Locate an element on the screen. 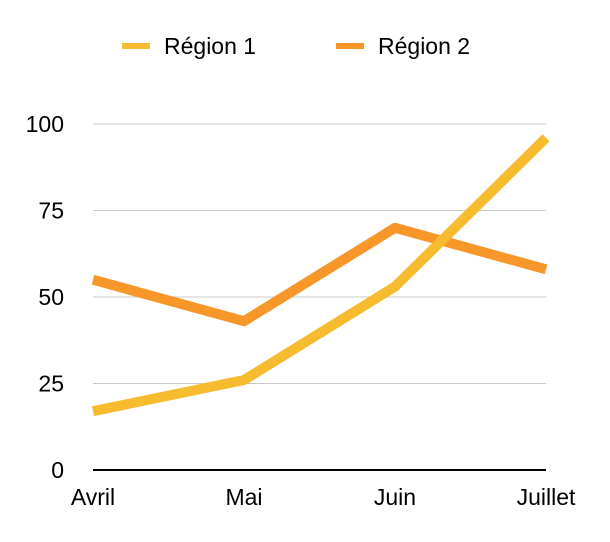 The image size is (610, 542). y-tick-label: 0 is located at coordinates (57, 470).